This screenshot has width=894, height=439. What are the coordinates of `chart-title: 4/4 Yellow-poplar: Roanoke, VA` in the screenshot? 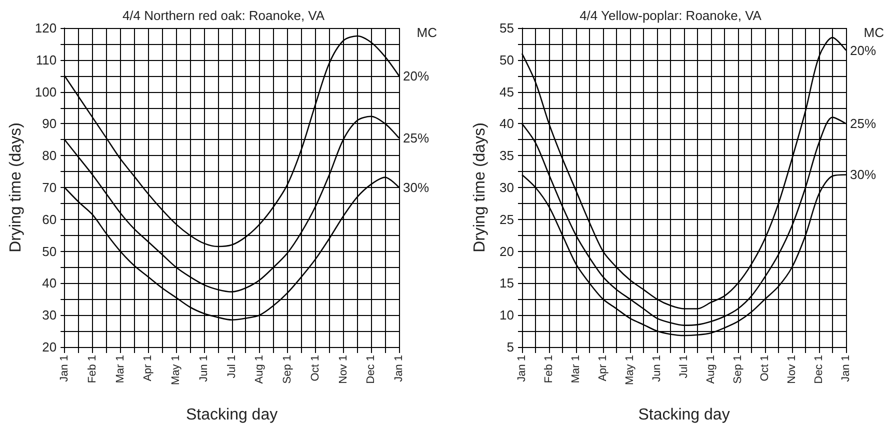 It's located at (671, 15).